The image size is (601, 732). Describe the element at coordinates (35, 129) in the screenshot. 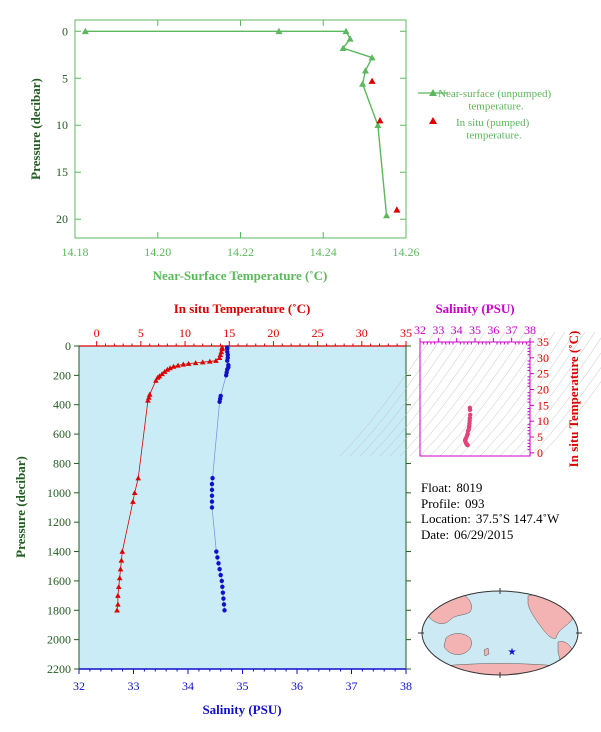

I see `near-surface-y-axis-label: Pressure (decibar)` at that location.